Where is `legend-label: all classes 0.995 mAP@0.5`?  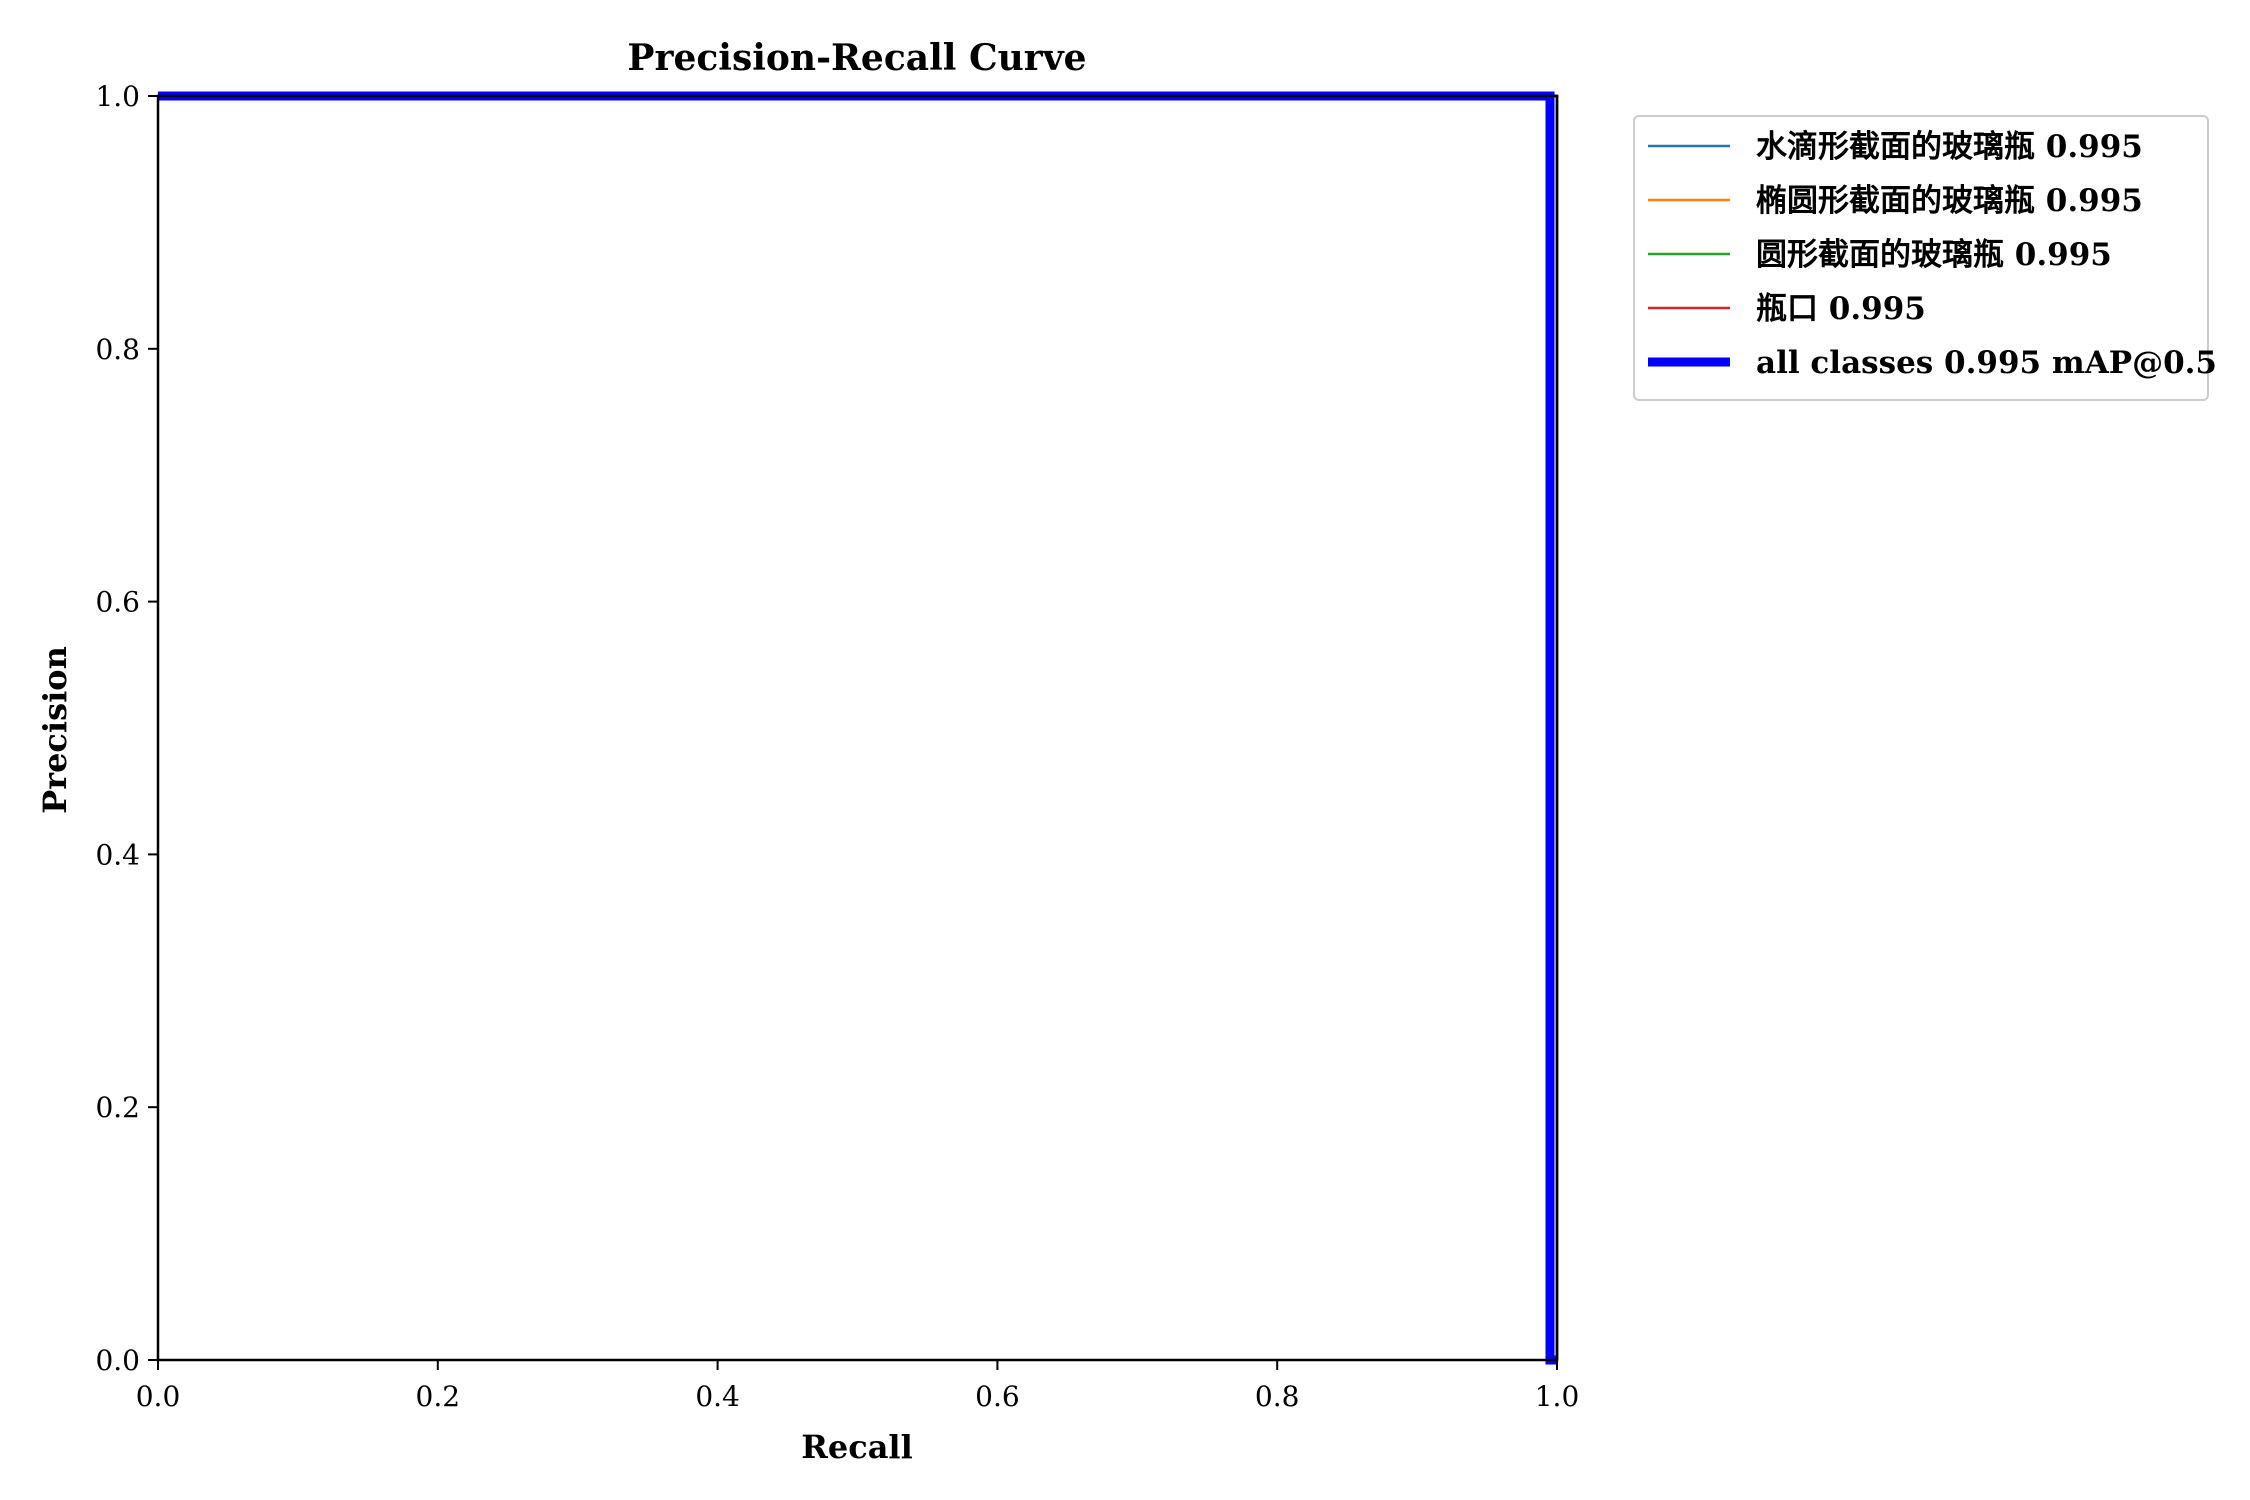
legend-label: all classes 0.995 mAP@0.5 is located at coordinates (1986, 363).